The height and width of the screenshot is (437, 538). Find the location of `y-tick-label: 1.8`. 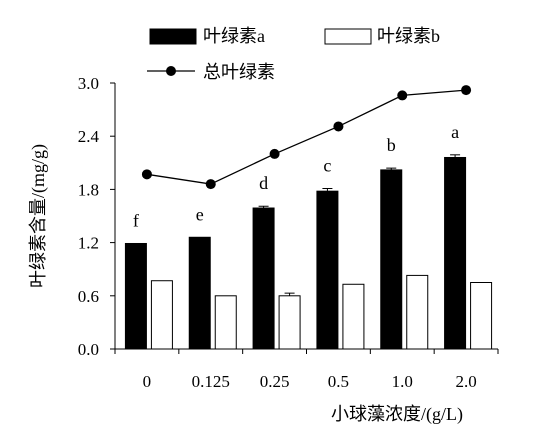

y-tick-label: 1.8 is located at coordinates (88, 189).